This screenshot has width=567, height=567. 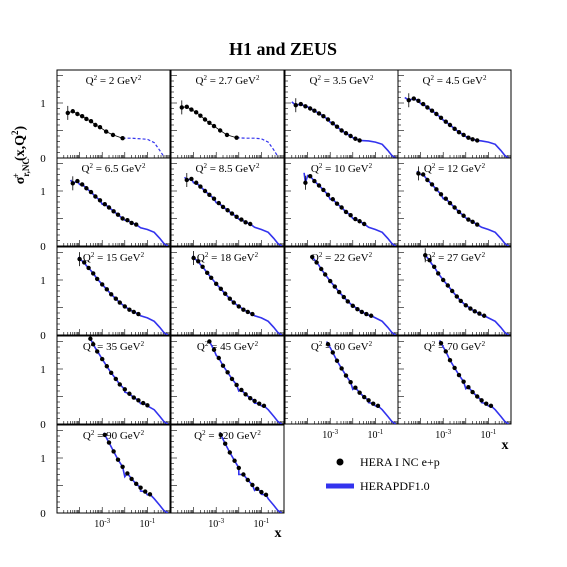 I want to click on panel-label: Q2 = 6.5 GeV2, so click(x=114, y=168).